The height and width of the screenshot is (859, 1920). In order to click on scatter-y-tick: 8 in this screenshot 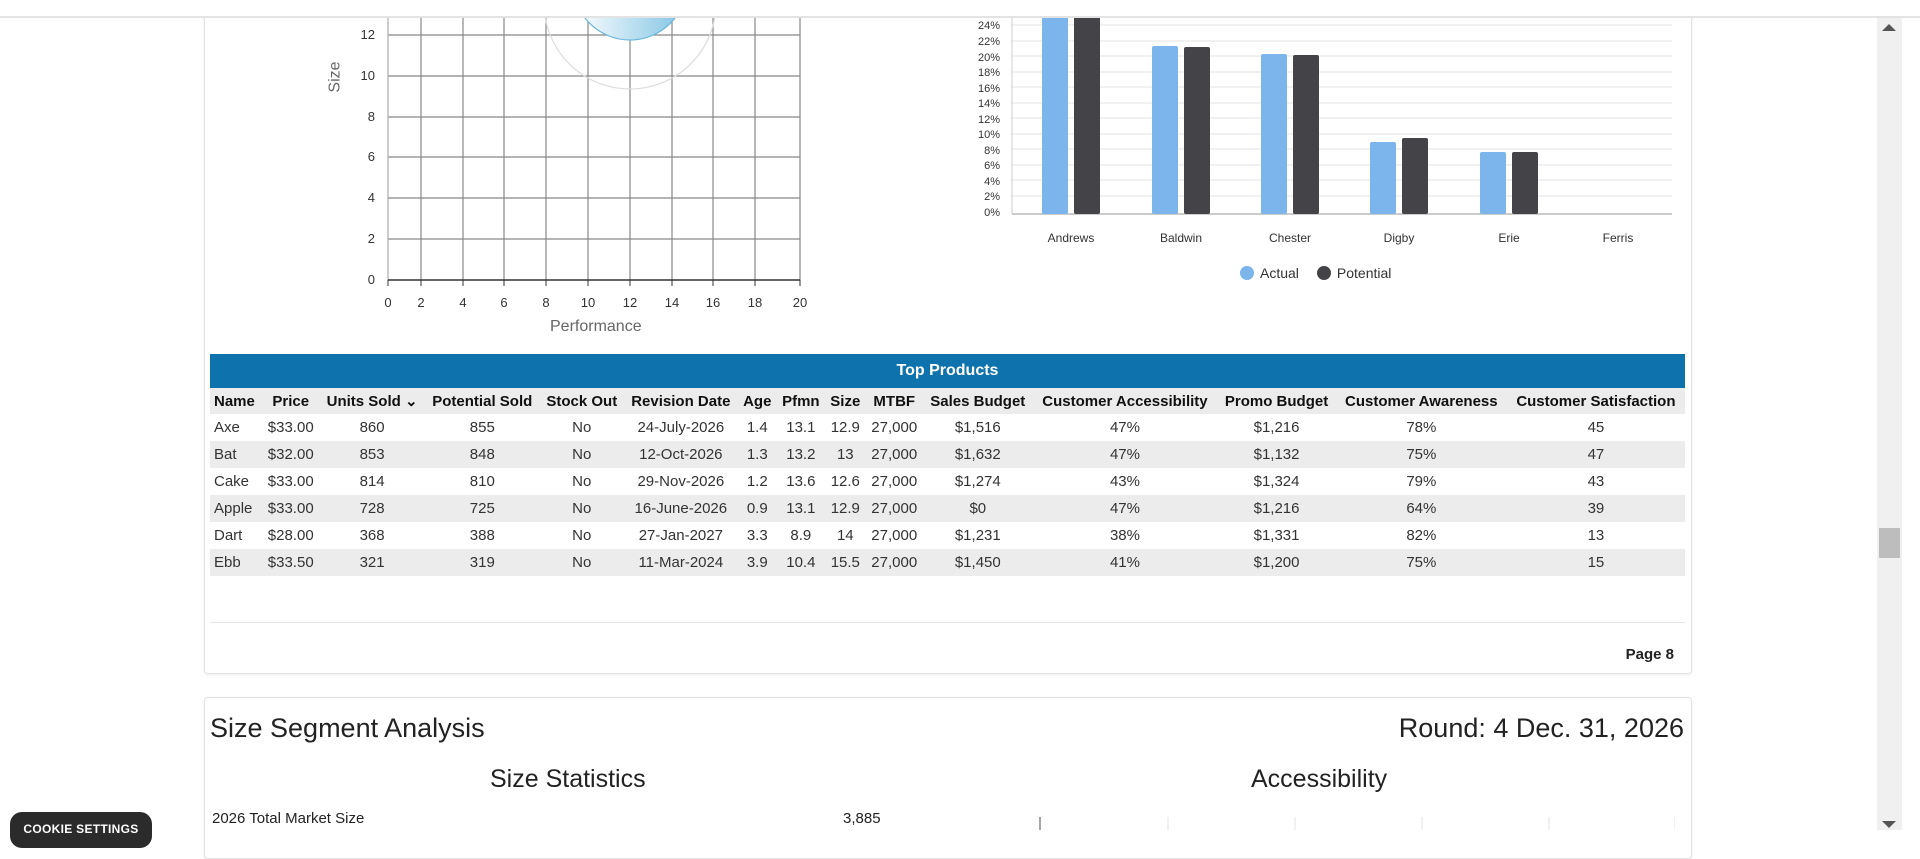, I will do `click(371, 116)`.